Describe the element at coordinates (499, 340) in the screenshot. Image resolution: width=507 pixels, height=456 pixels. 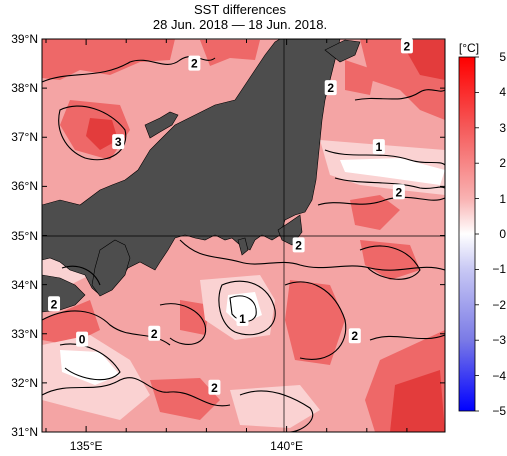
I see `colorbar-tick-label: −3` at that location.